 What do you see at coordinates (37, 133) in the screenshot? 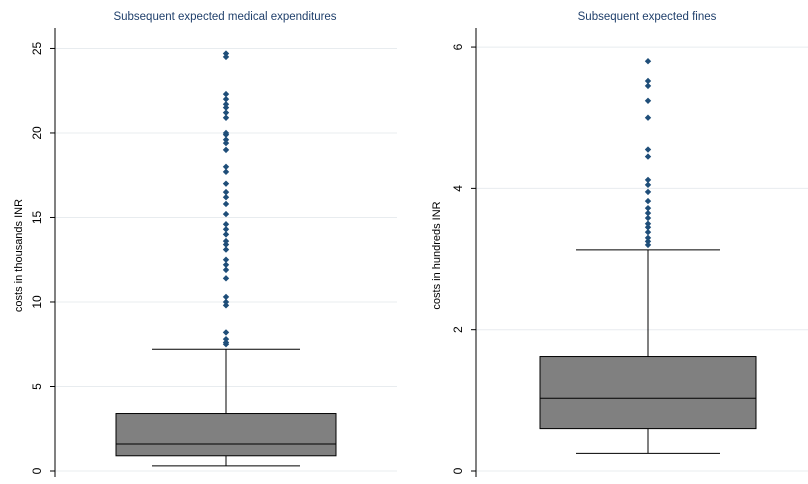
I see `y-tick-label: 20` at bounding box center [37, 133].